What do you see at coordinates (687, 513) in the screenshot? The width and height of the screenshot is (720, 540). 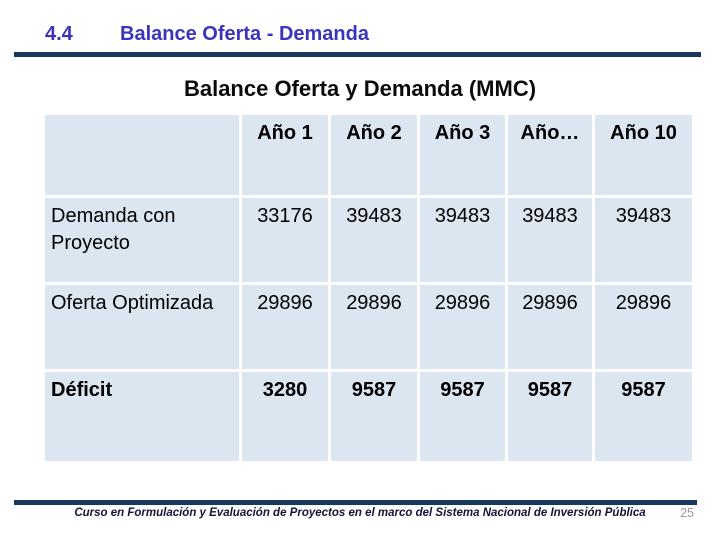 I see `page-number: 25` at bounding box center [687, 513].